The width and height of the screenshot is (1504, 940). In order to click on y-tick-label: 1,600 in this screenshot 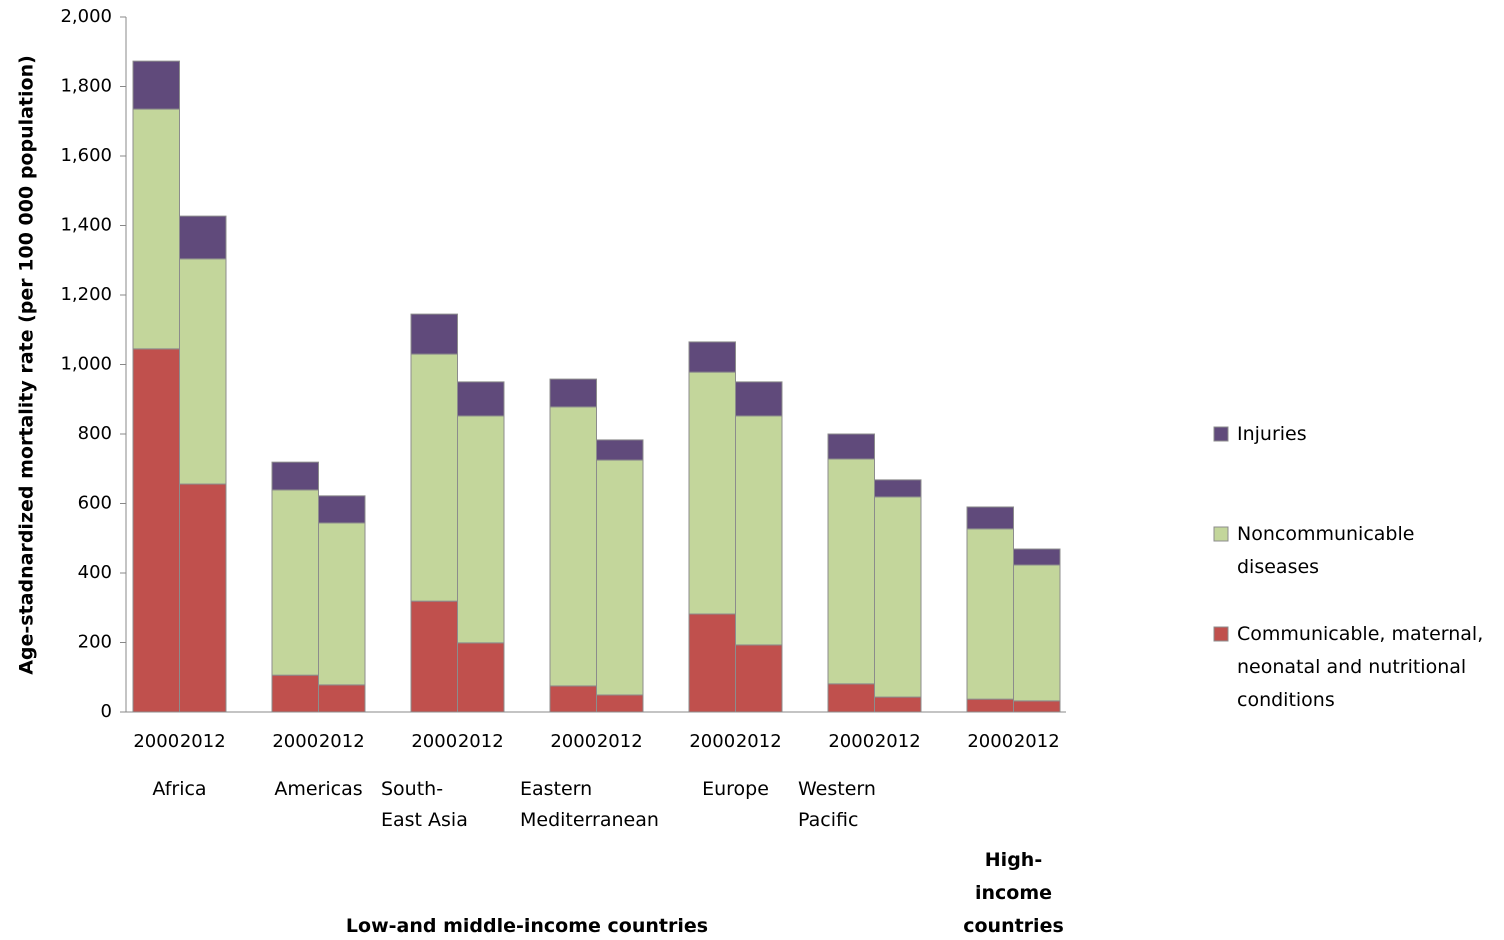, I will do `click(86, 155)`.